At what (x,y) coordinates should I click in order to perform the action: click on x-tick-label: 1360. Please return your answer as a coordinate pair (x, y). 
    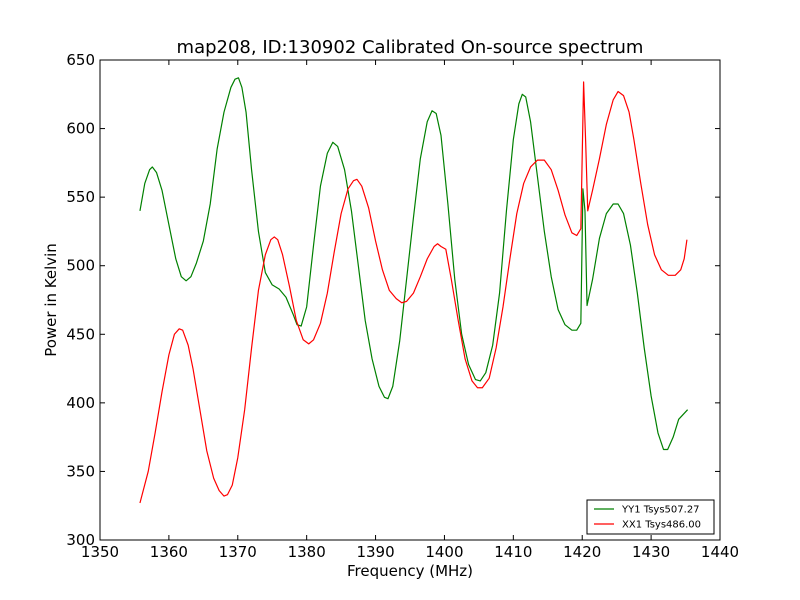
    Looking at the image, I should click on (169, 552).